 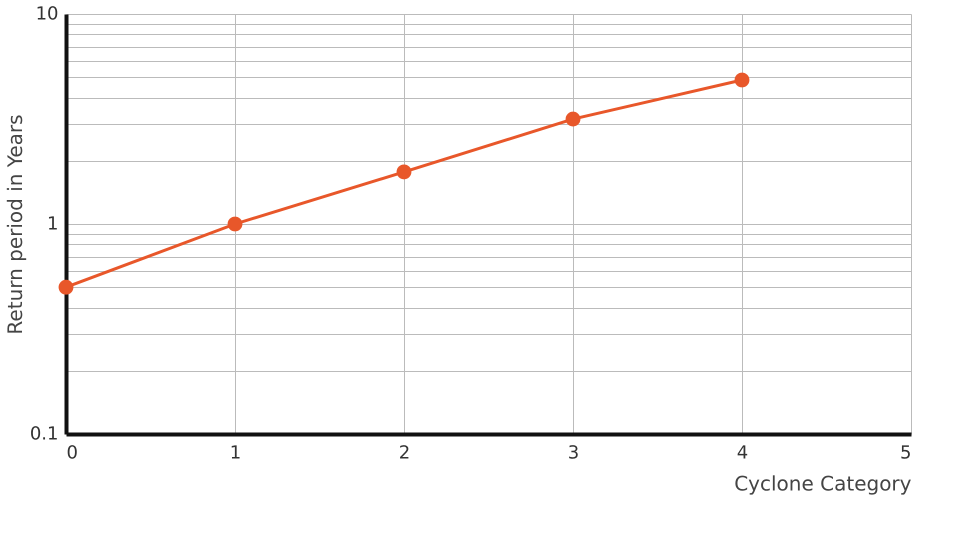 What do you see at coordinates (823, 484) in the screenshot?
I see `x-axis-title: Cyclone Category` at bounding box center [823, 484].